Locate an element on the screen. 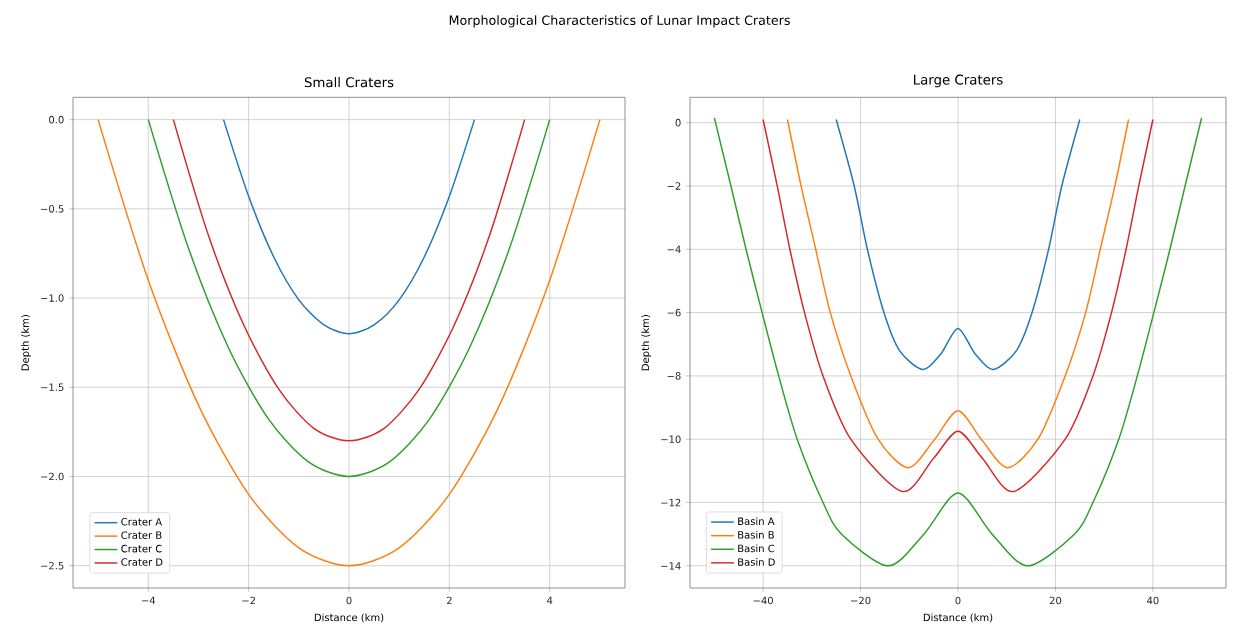 This screenshot has height=628, width=1239. y-tick-label: −10 is located at coordinates (671, 439).